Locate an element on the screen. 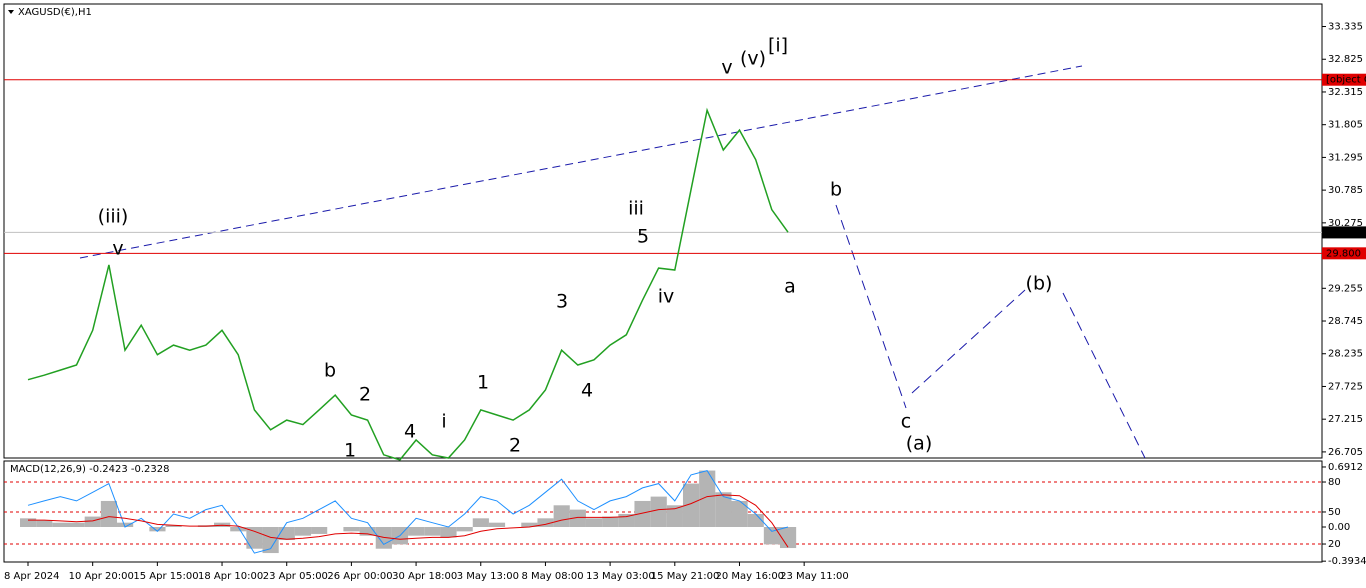 The width and height of the screenshot is (1366, 588). x-tick-label: 20 May 16:00 is located at coordinates (749, 576).